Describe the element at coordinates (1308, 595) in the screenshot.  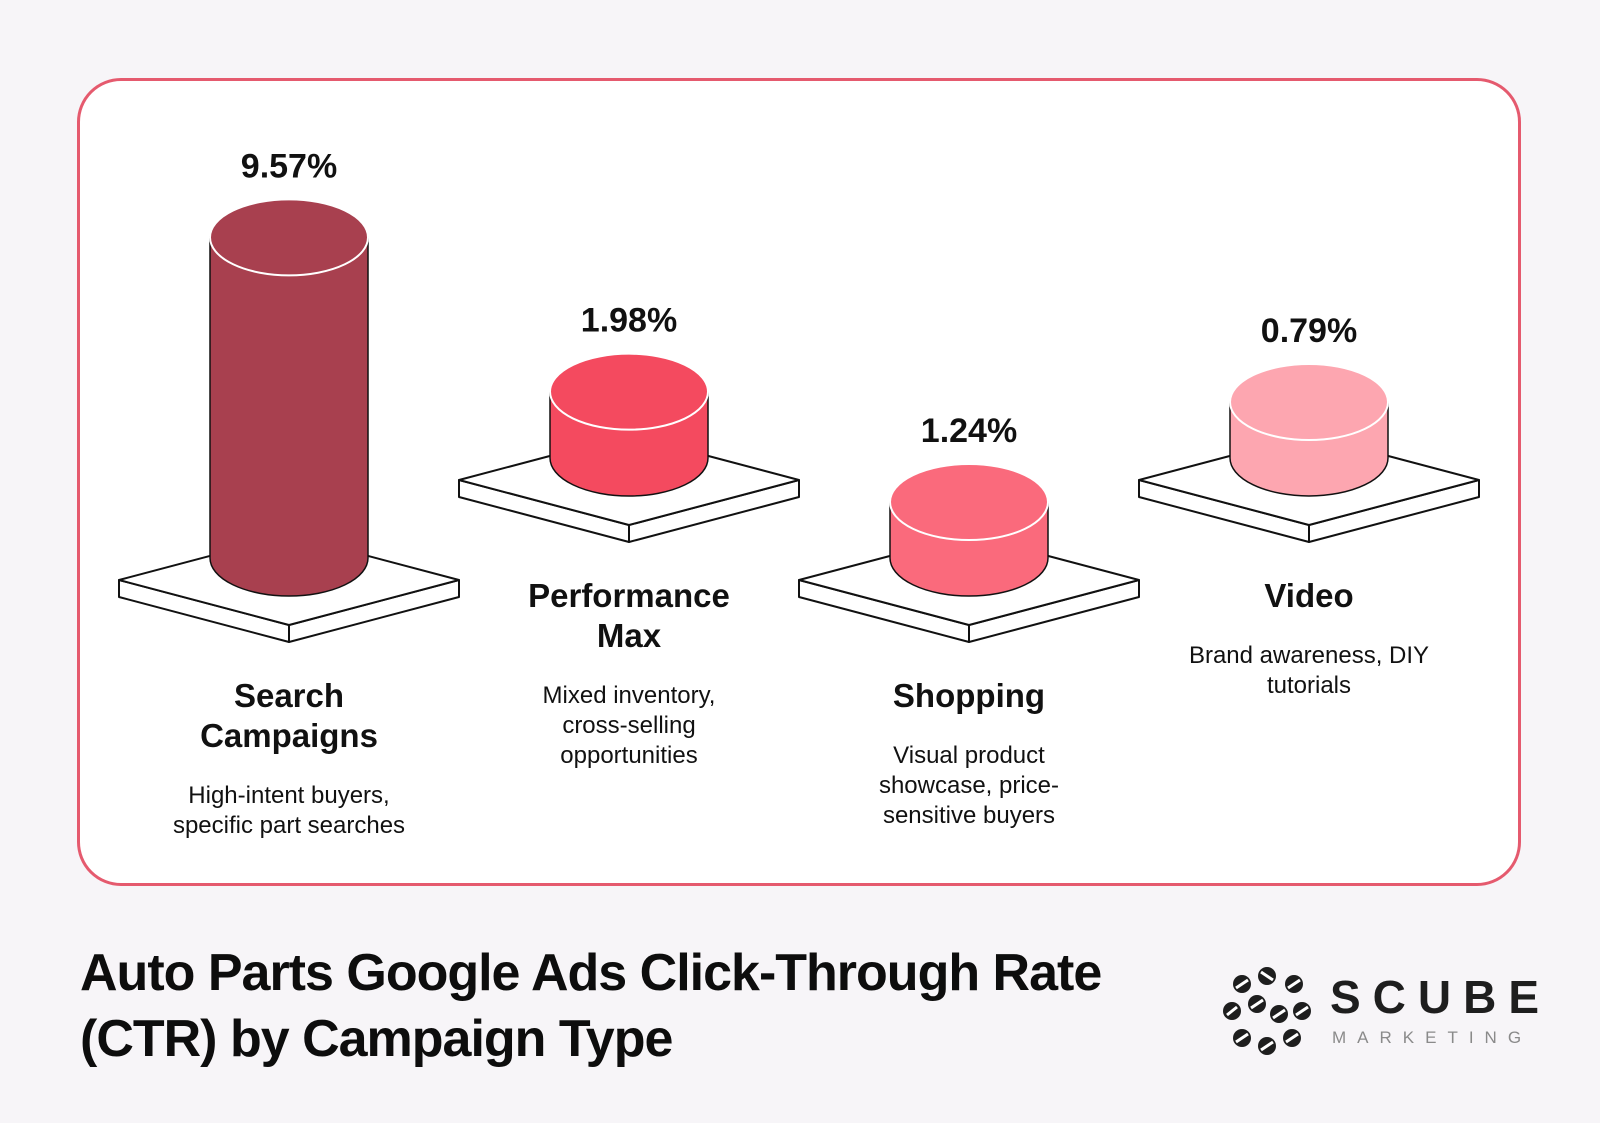
I see `category-label: Video` at that location.